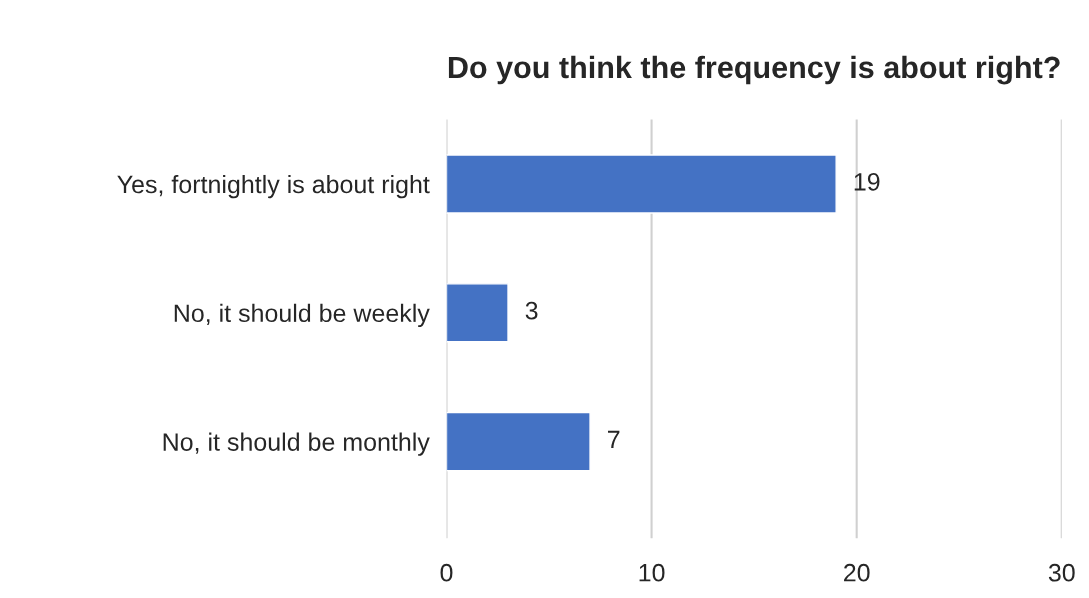  I want to click on x-tick-label: 20, so click(857, 572).